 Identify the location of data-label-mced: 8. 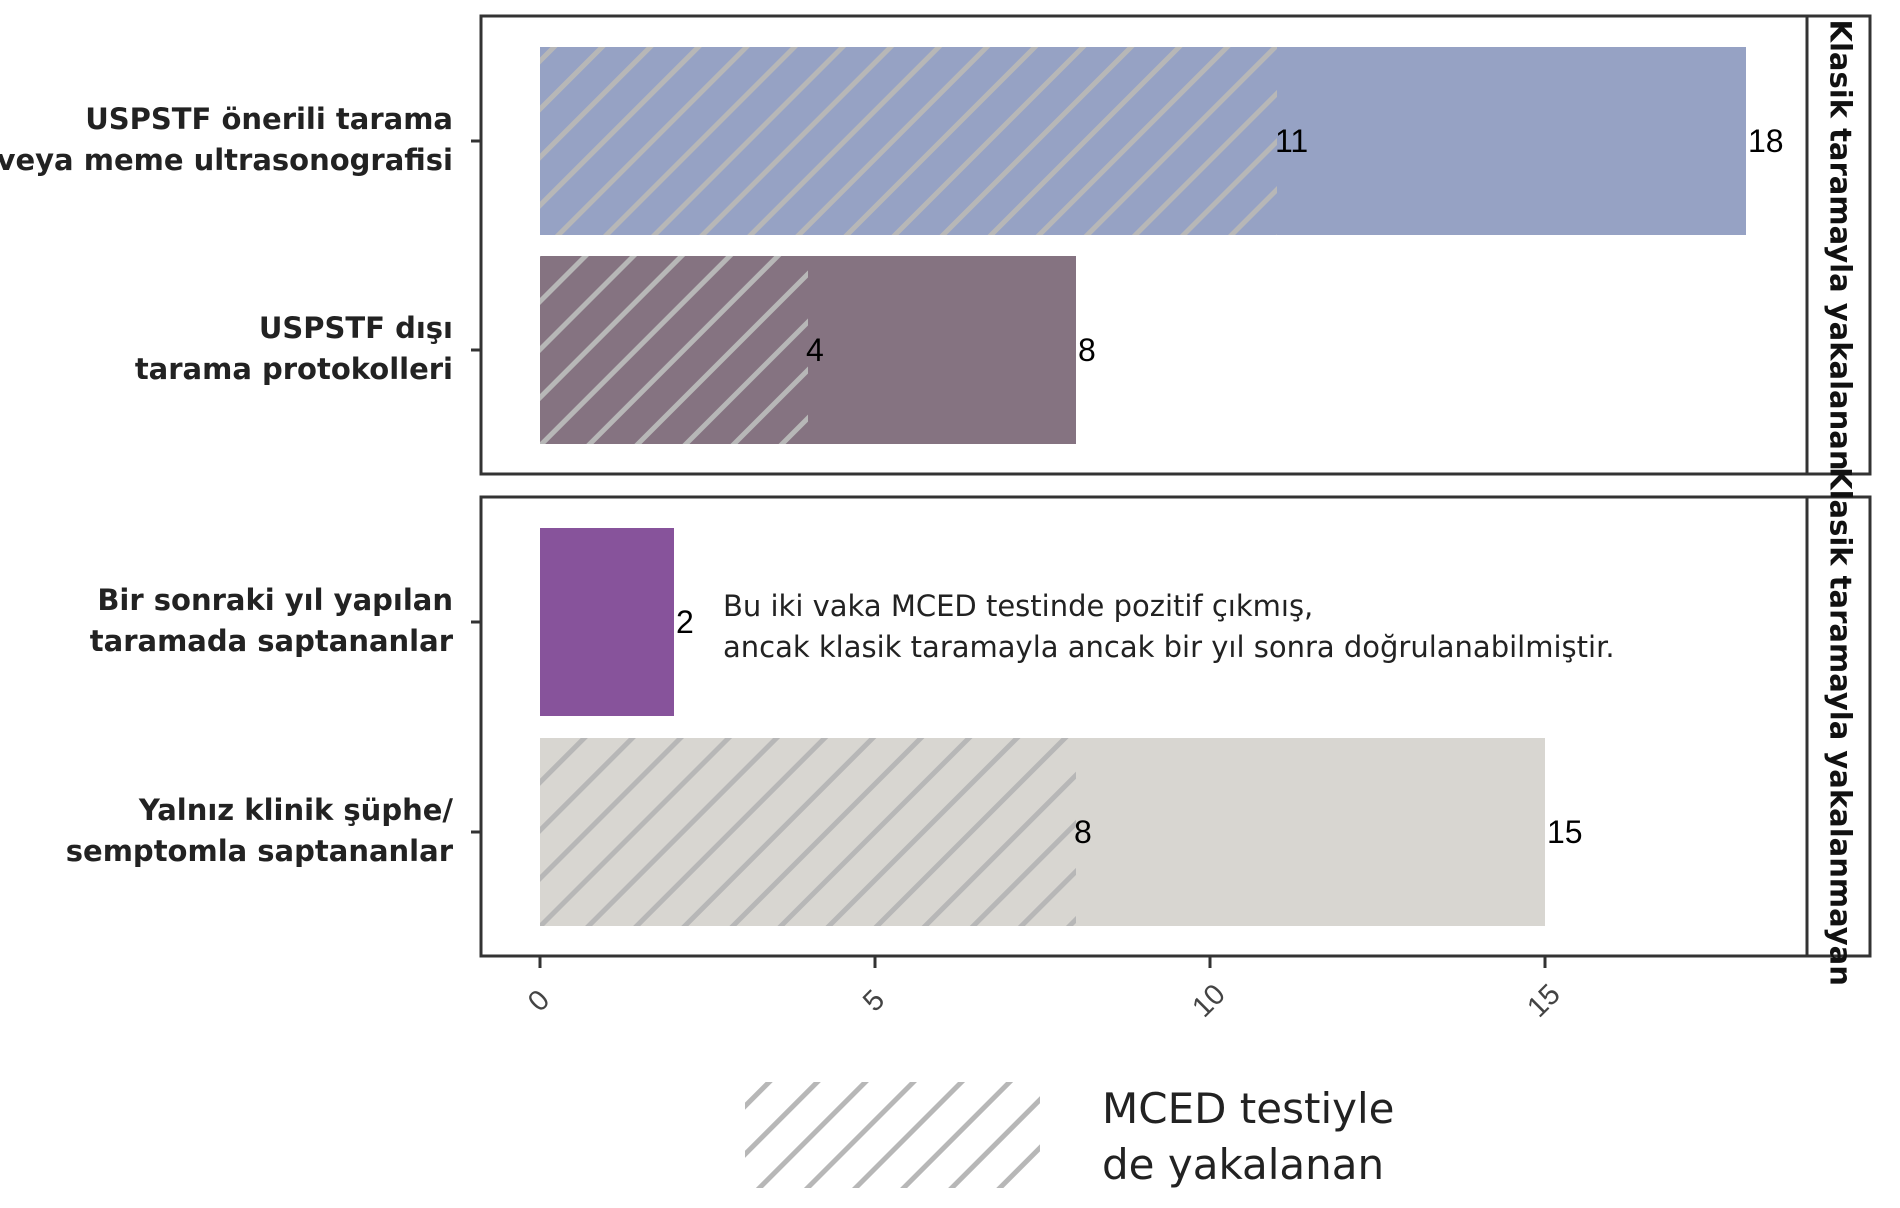
(1083, 832).